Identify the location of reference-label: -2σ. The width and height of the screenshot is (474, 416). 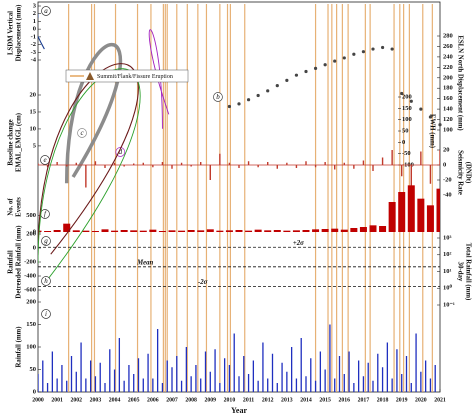
(203, 282).